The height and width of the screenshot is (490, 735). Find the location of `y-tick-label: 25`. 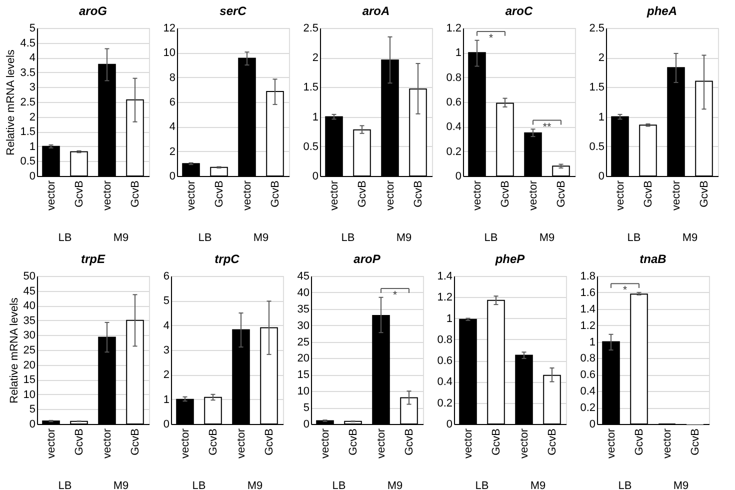

y-tick-label: 25 is located at coordinates (29, 350).